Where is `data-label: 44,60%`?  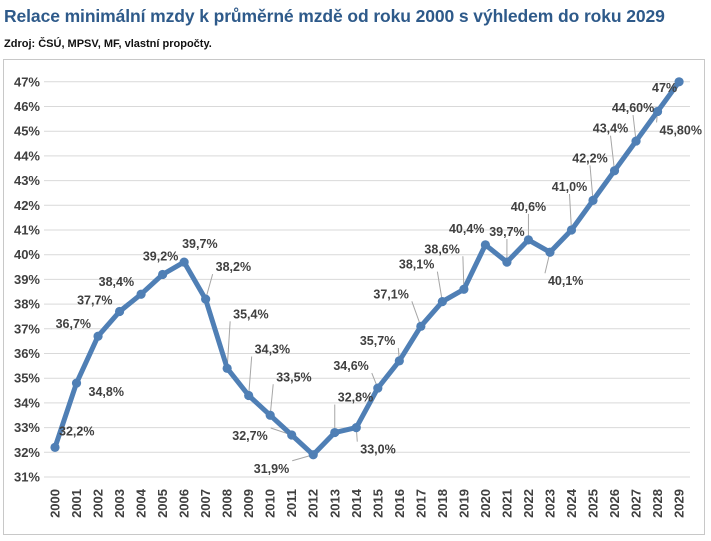
data-label: 44,60% is located at coordinates (633, 108).